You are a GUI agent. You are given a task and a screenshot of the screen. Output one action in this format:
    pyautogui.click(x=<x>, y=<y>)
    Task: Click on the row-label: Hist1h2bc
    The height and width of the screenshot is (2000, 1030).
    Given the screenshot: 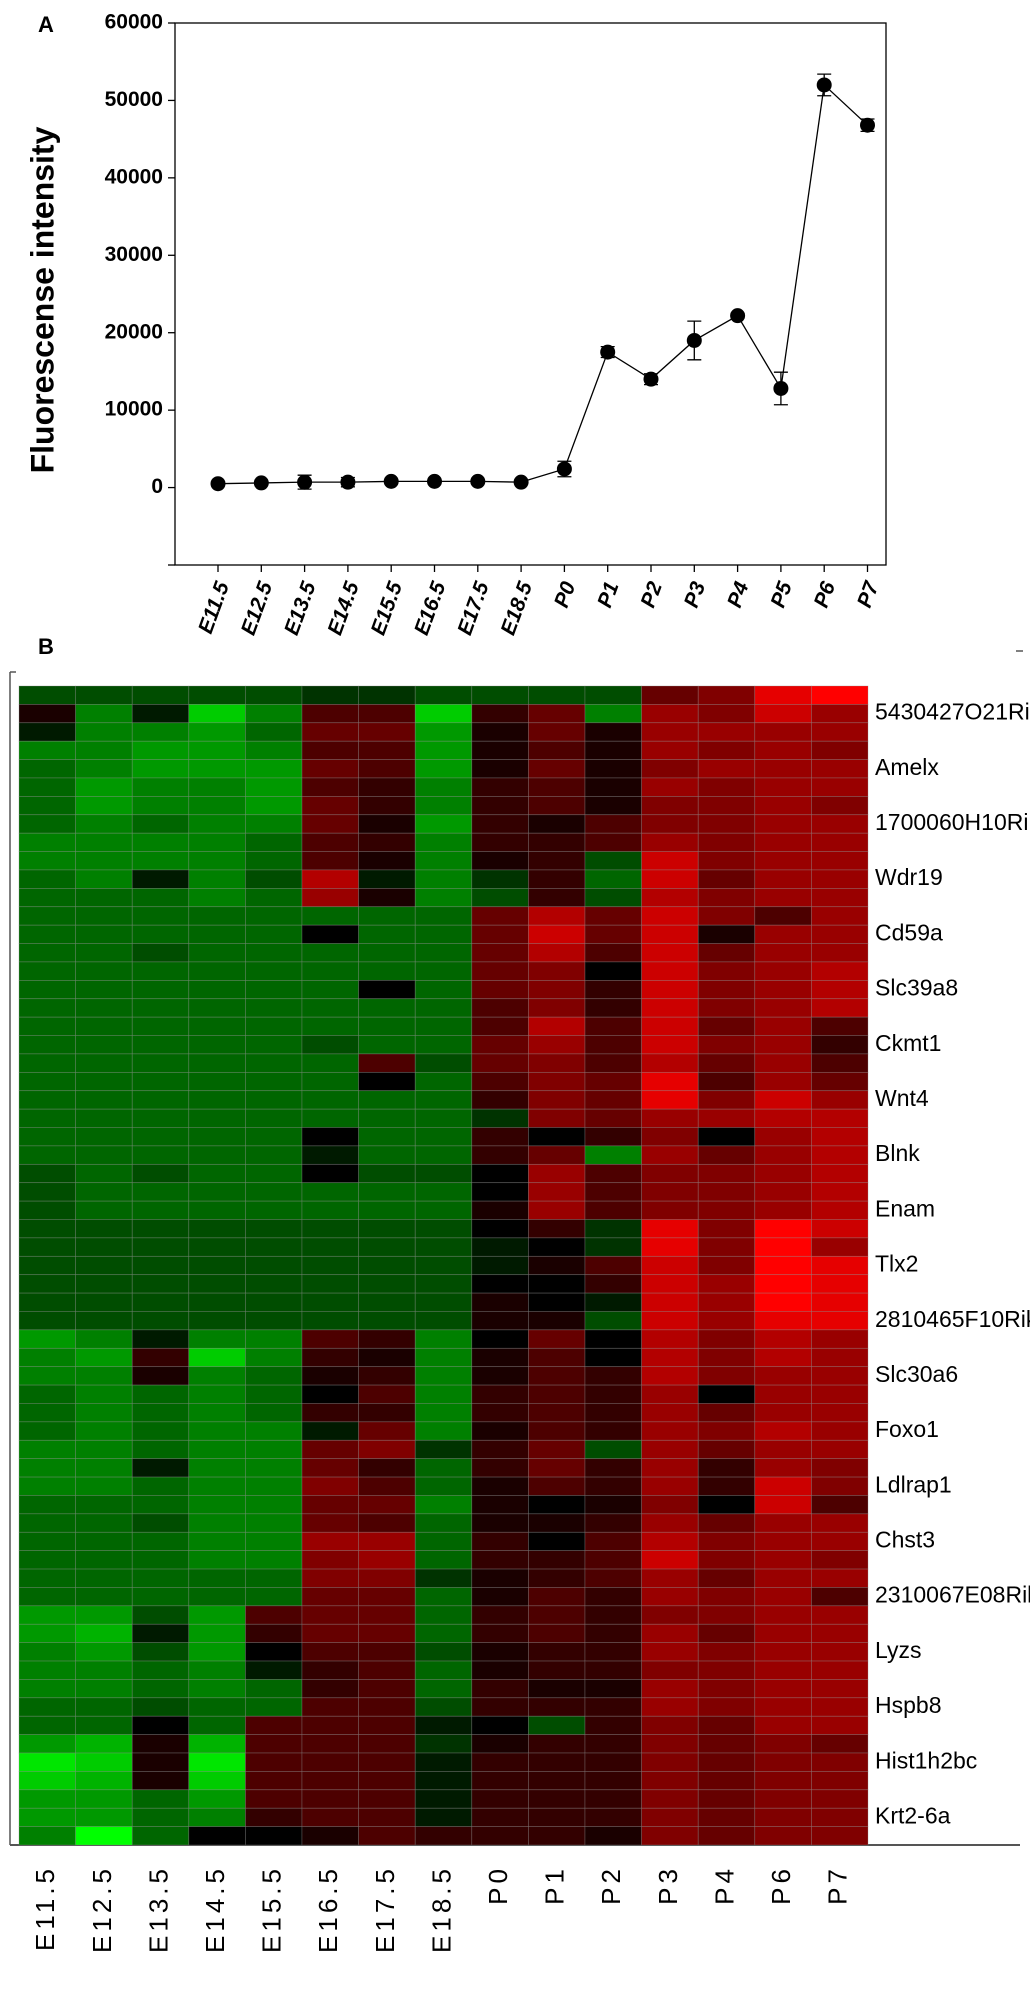 What is the action you would take?
    pyautogui.click(x=926, y=1760)
    